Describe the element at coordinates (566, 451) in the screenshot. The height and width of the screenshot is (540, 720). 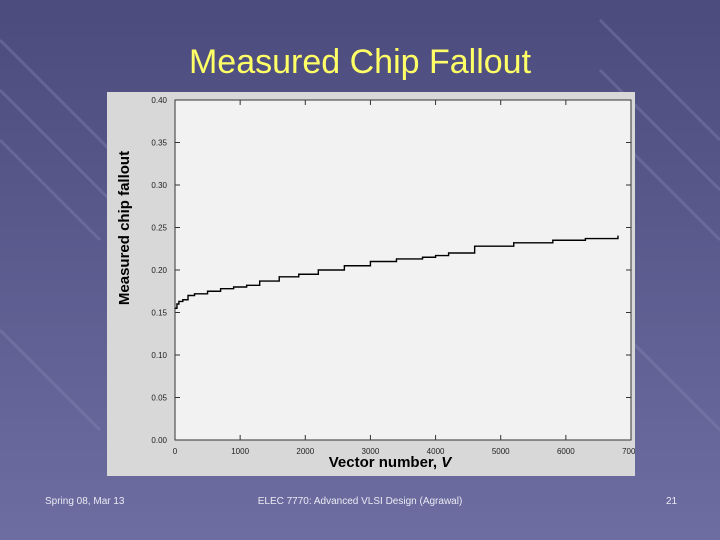
I see `x-tick-label: 6000` at that location.